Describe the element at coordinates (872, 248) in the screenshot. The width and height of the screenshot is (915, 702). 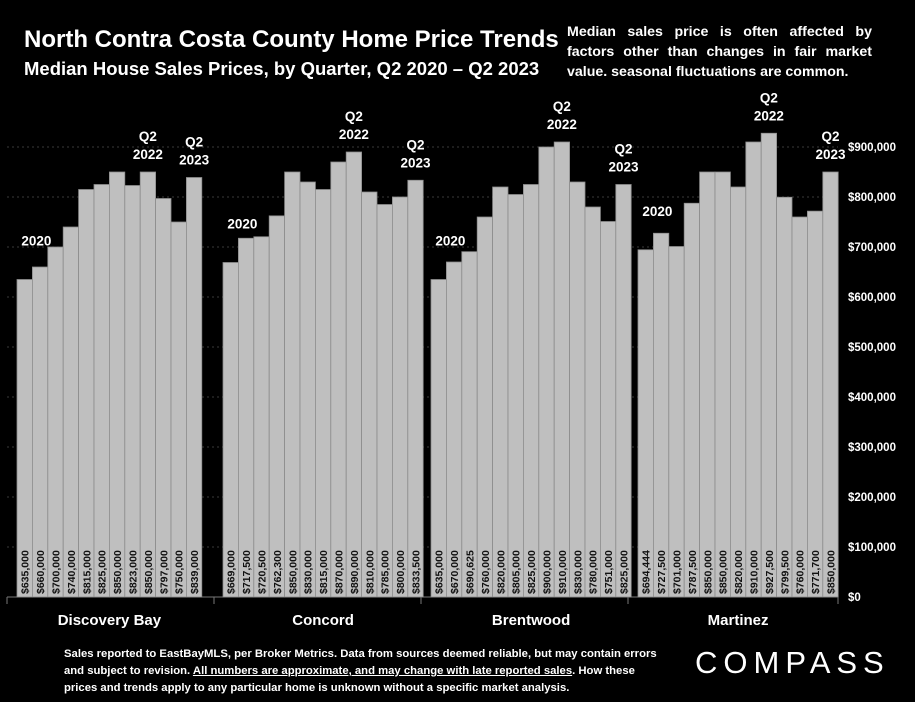
I see `y-tick-label: $700,000` at that location.